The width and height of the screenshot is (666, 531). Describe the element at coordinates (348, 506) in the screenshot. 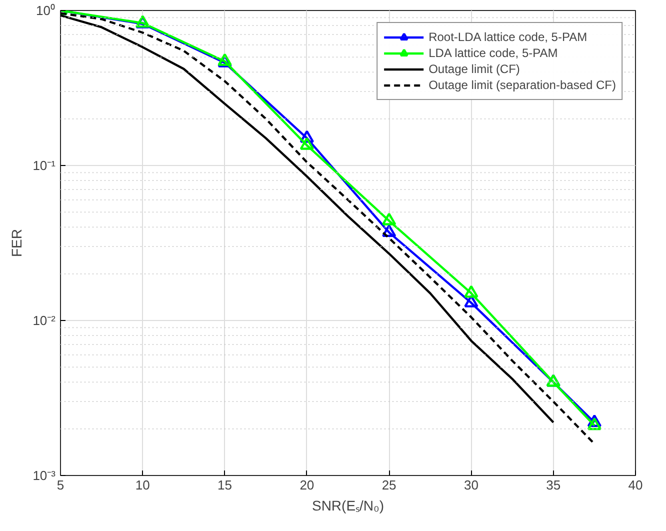

I see `x-axis-title: SNR(Eₛ/N₀)` at that location.